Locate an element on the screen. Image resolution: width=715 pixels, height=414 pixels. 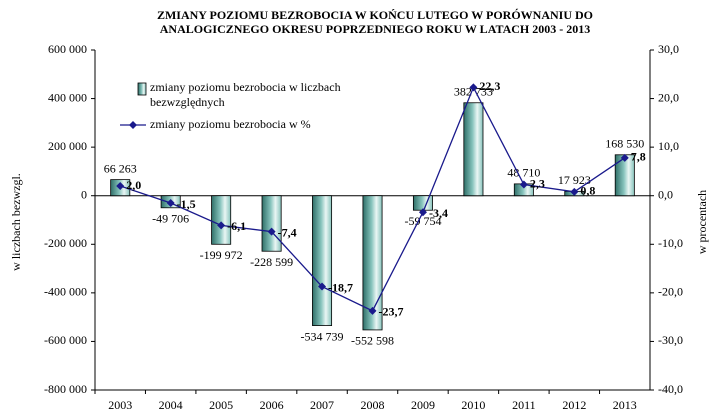
x-tick-label: 2013 is located at coordinates (625, 405).